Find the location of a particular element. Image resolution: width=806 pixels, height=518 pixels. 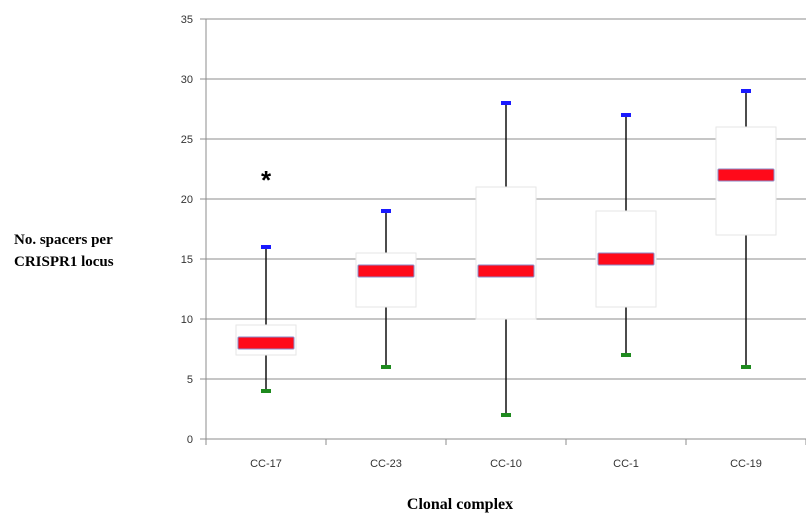

y-tick-label-35: 35 is located at coordinates (187, 20).